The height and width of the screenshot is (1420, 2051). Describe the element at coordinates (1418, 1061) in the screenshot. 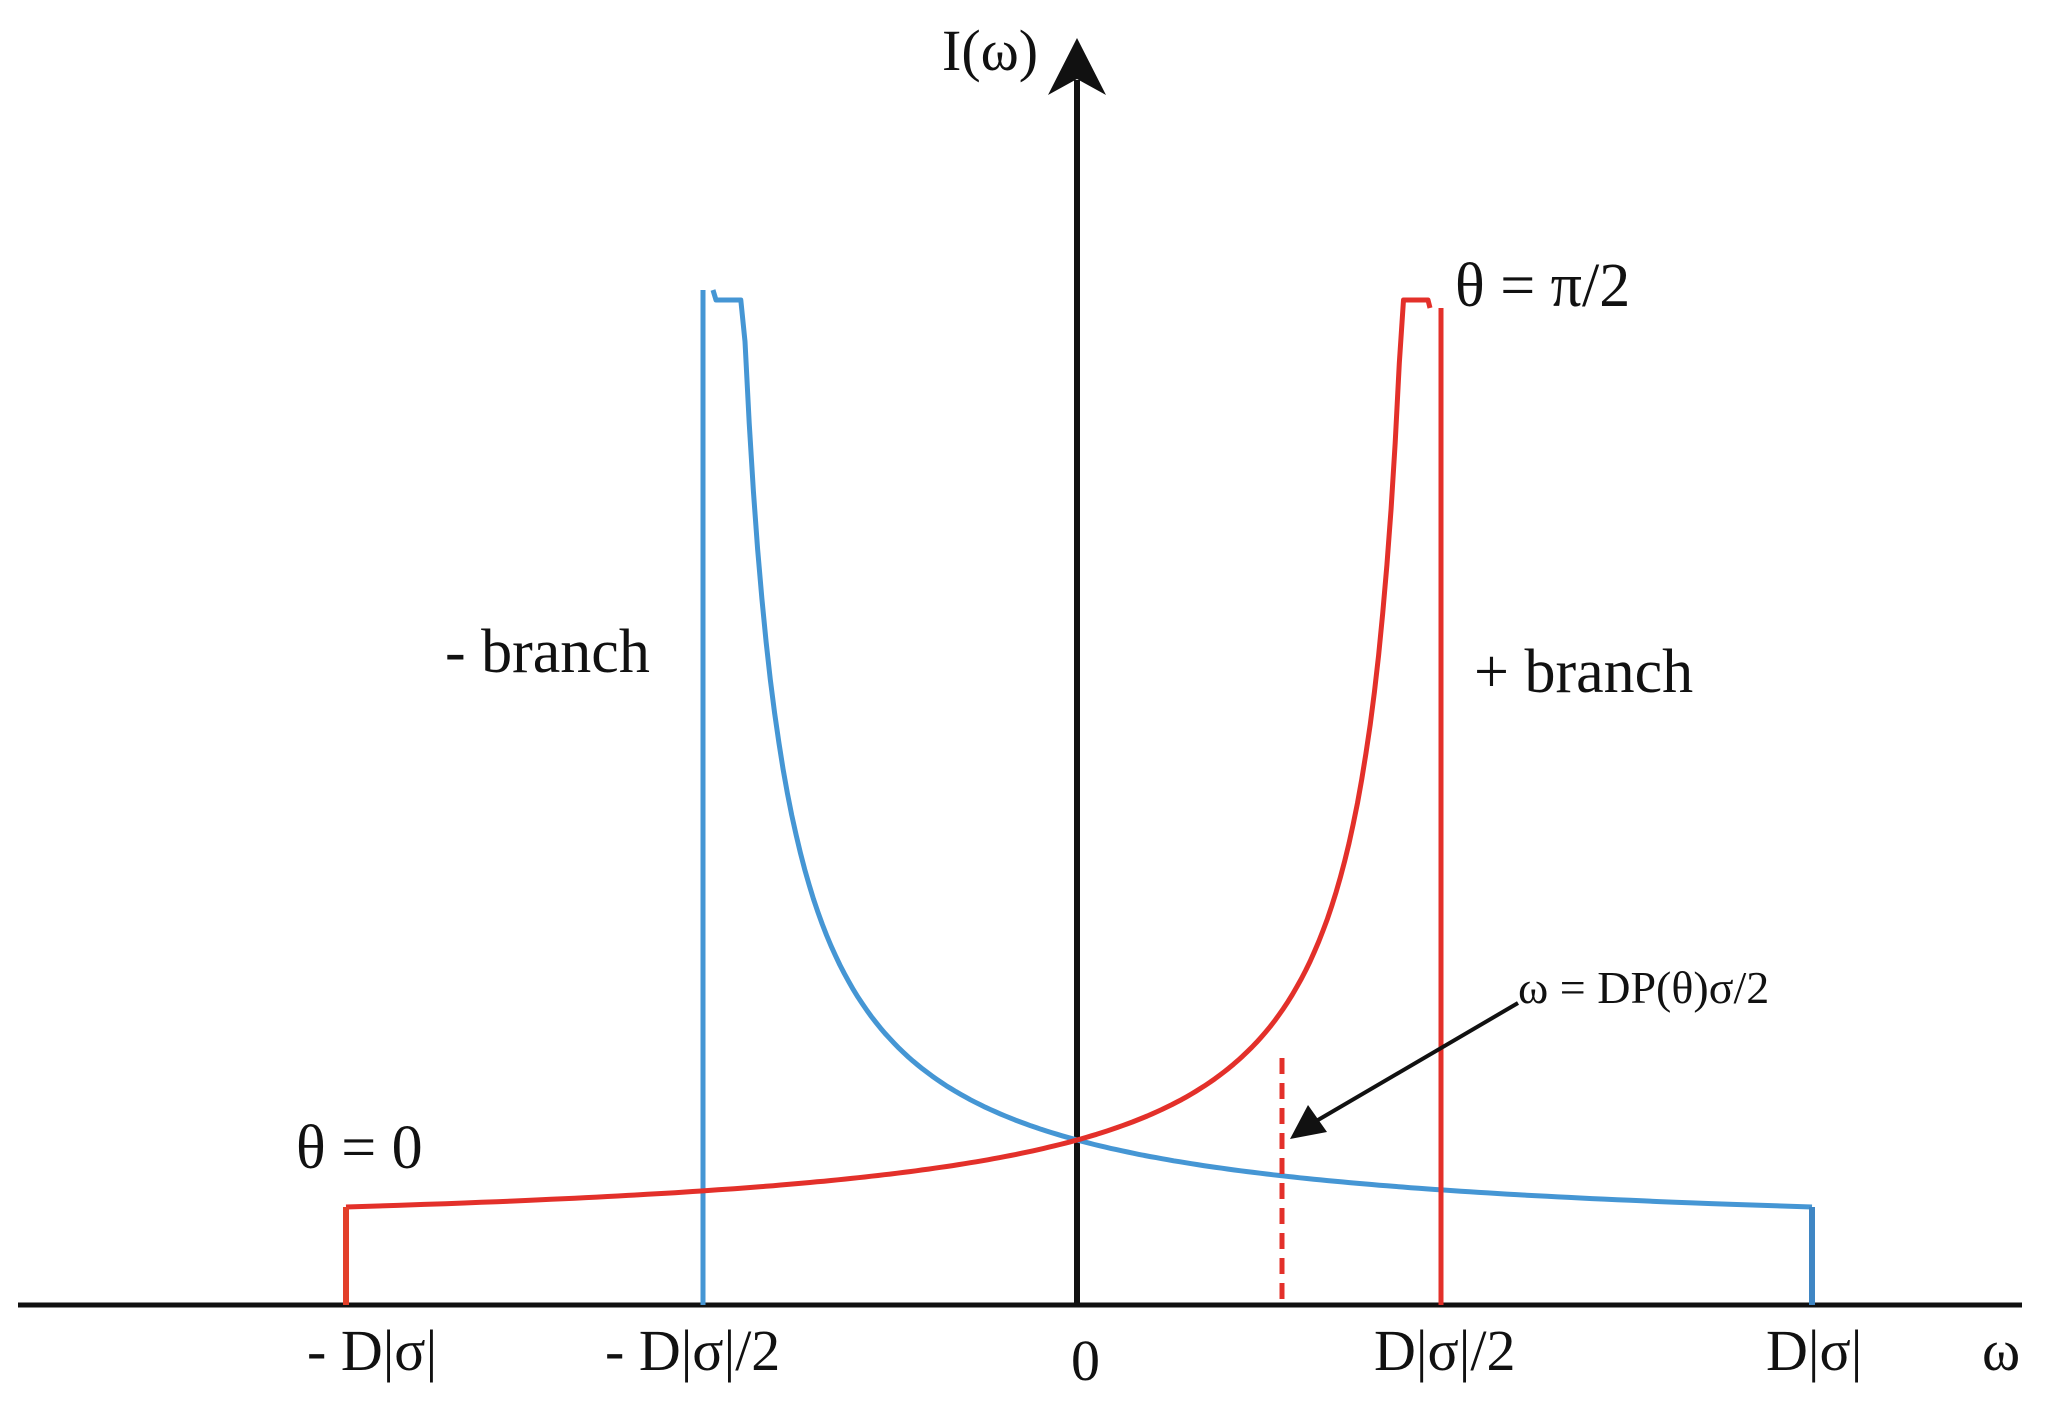

I see `annotation-arrow-line` at that location.